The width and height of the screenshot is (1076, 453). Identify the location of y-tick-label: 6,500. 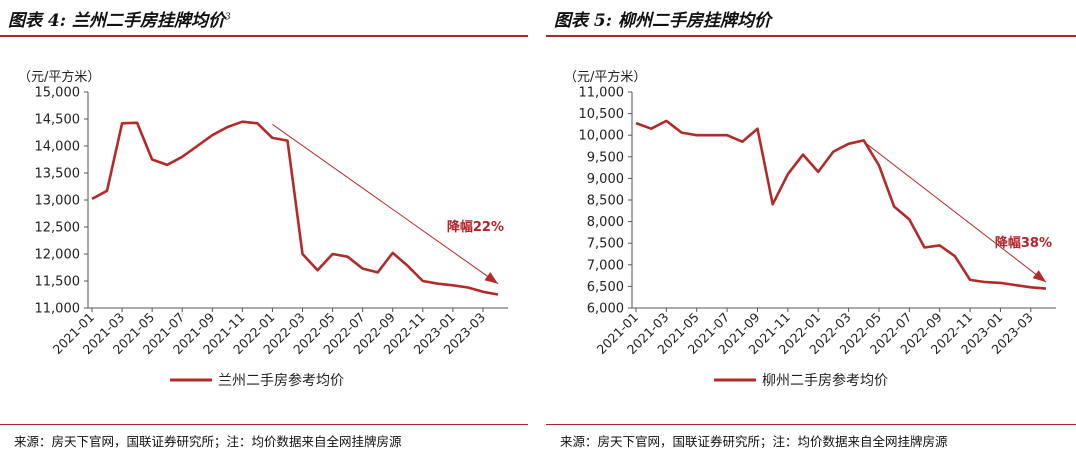
(605, 287).